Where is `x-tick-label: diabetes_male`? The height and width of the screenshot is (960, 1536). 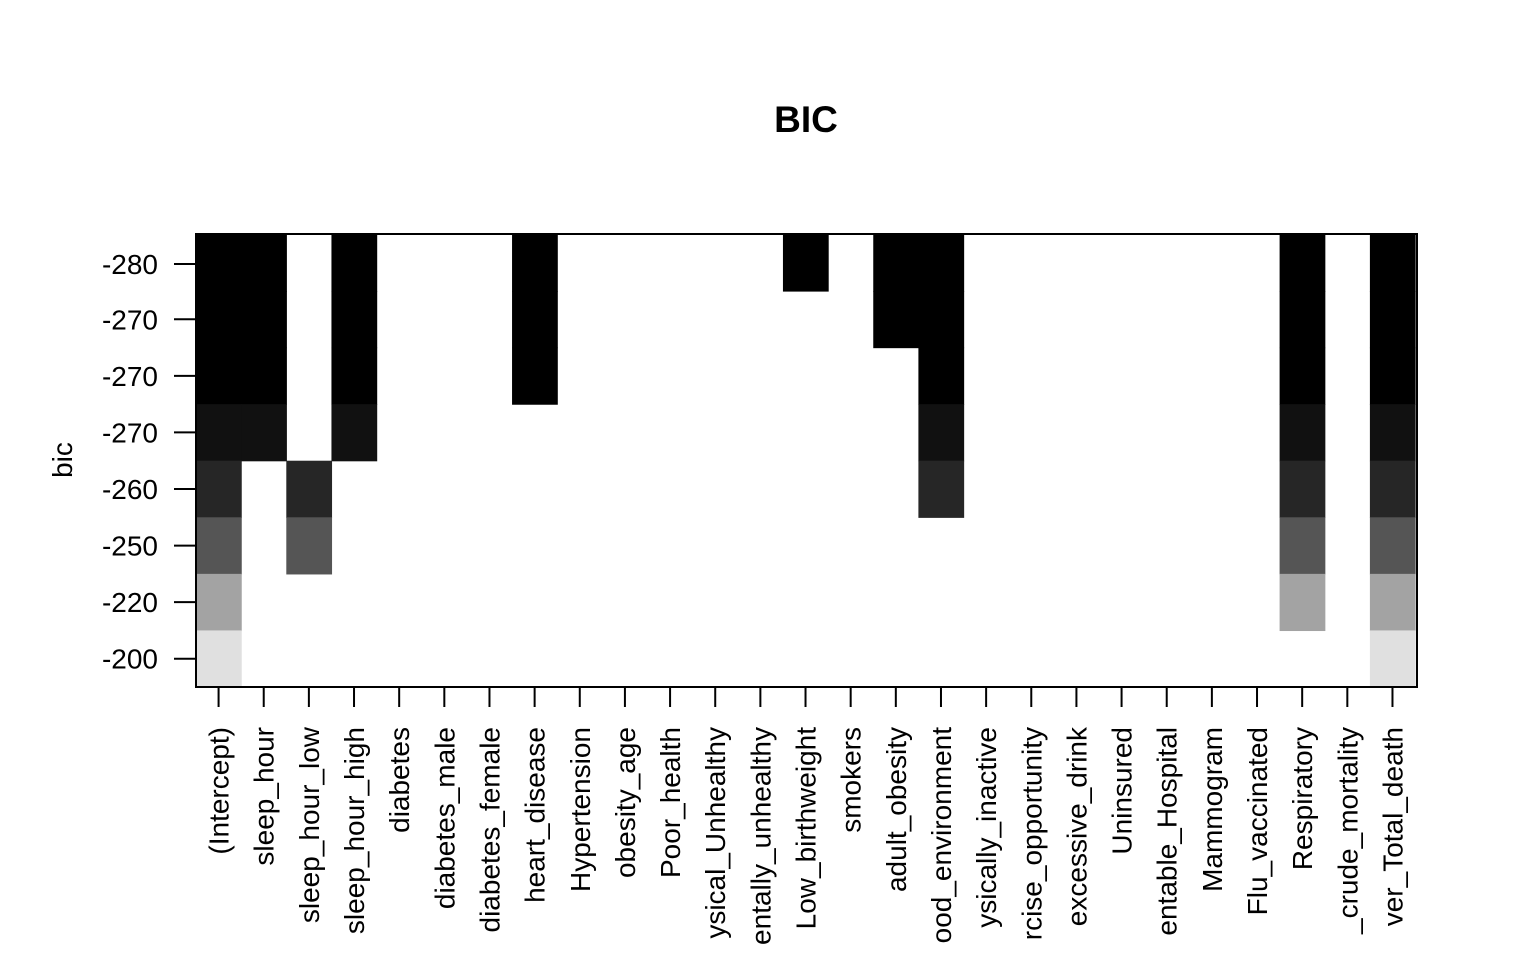 x-tick-label: diabetes_male is located at coordinates (444, 818).